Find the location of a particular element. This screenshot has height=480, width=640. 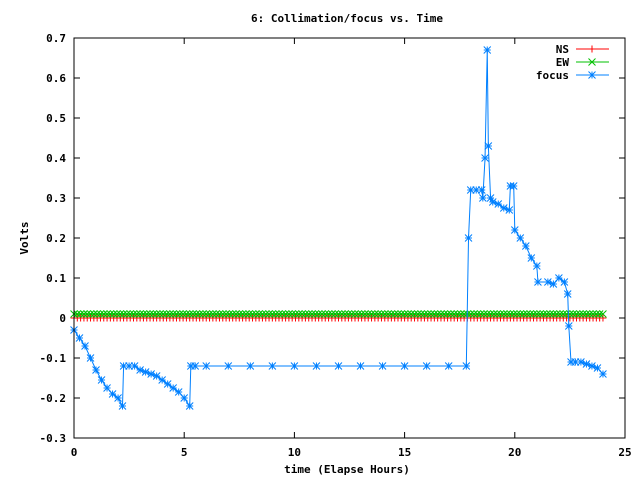

x-axis-label: time (Elapse Hours) is located at coordinates (347, 469).